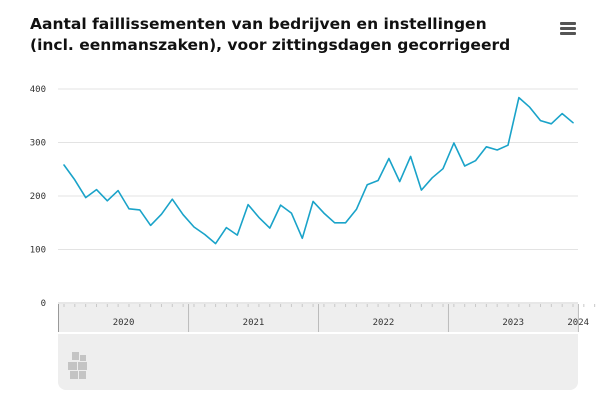 The width and height of the screenshot is (600, 400). What do you see at coordinates (513, 323) in the screenshot?
I see `x-year-label: 2023` at bounding box center [513, 323].